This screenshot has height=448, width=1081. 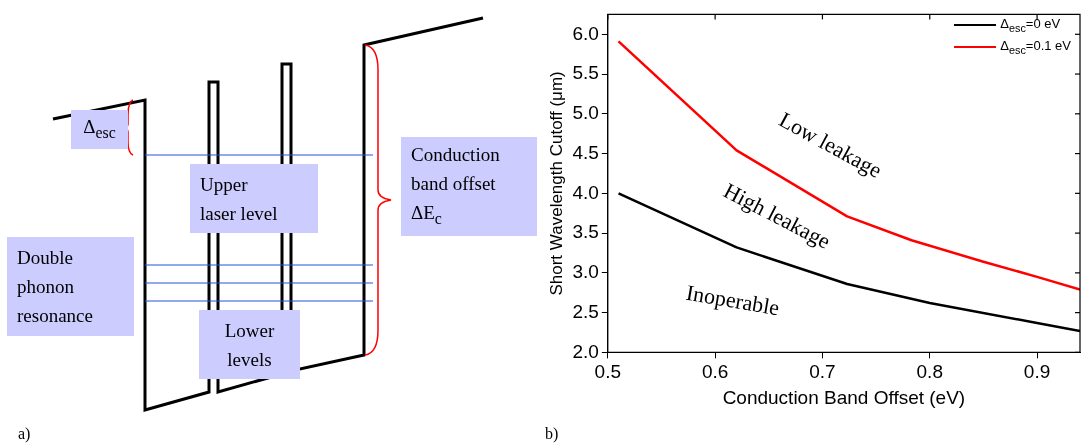 What do you see at coordinates (455, 186) in the screenshot?
I see `text: Conduction band offset ΔE$_{c}$` at bounding box center [455, 186].